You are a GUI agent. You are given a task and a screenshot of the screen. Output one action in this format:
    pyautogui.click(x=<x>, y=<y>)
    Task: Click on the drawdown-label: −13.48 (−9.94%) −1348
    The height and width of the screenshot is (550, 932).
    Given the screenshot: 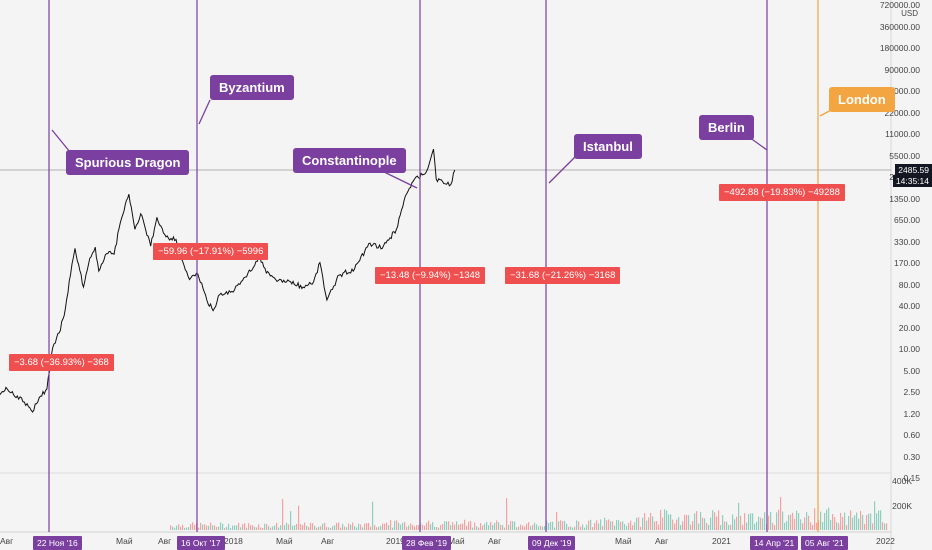 What is the action you would take?
    pyautogui.click(x=430, y=275)
    